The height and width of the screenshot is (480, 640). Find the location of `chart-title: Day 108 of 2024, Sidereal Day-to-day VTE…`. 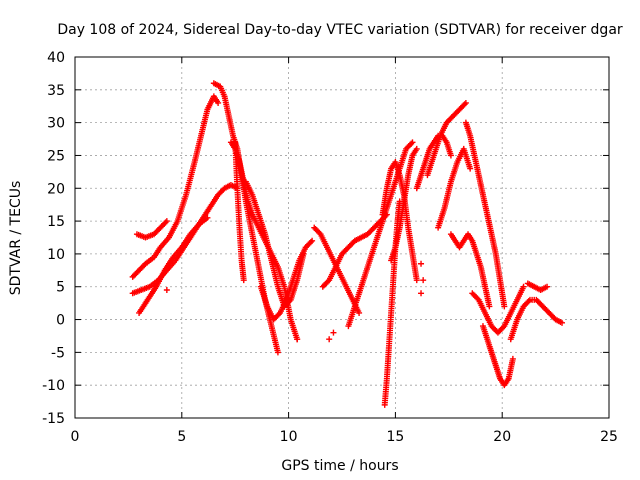

chart-title: Day 108 of 2024, Sidereal Day-to-day VTE… is located at coordinates (340, 30).